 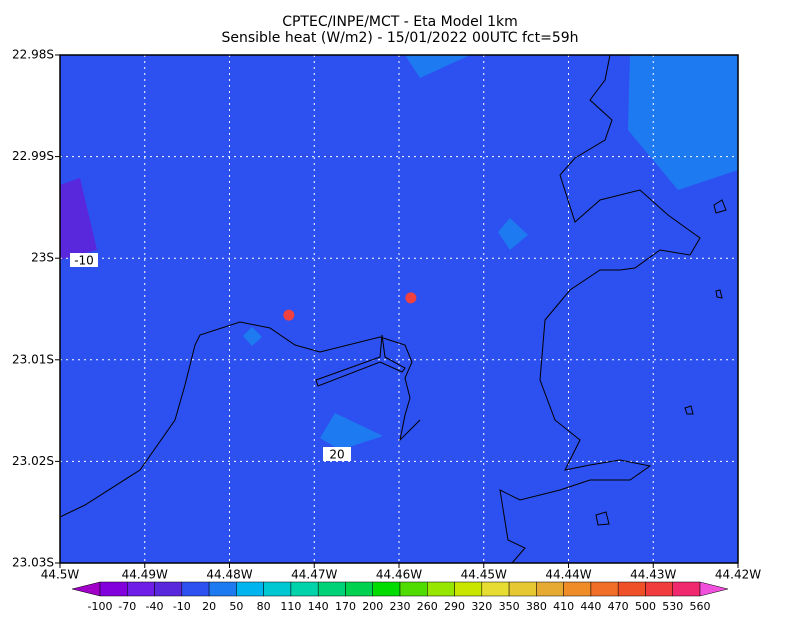 I want to click on x-tick-label: 44.47W, so click(x=314, y=575).